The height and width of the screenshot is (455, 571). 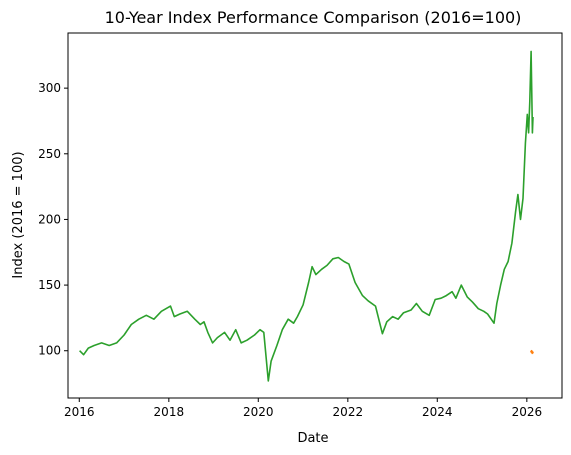 What do you see at coordinates (312, 438) in the screenshot?
I see `x-axis-label: Date` at bounding box center [312, 438].